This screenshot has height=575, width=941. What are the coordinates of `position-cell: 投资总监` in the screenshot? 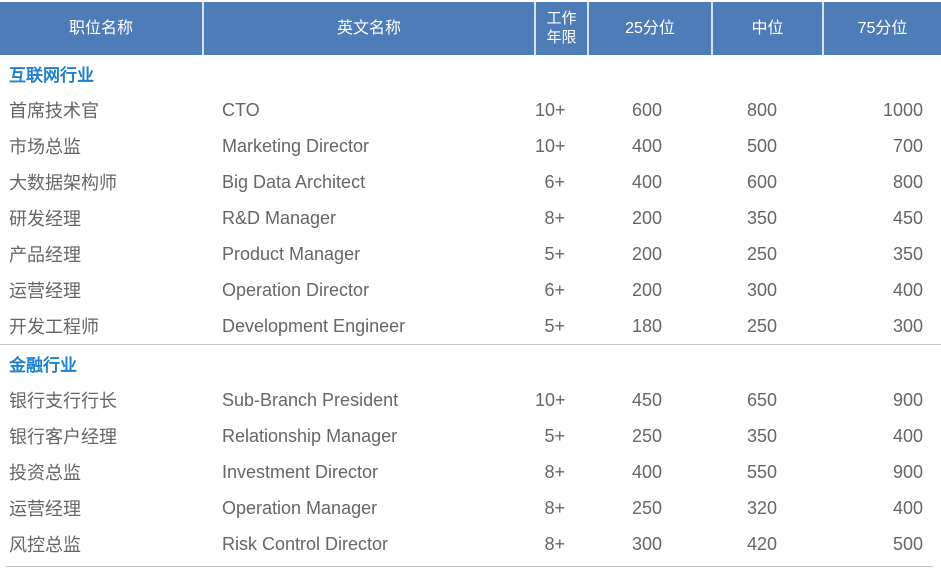 It's located at (45, 473).